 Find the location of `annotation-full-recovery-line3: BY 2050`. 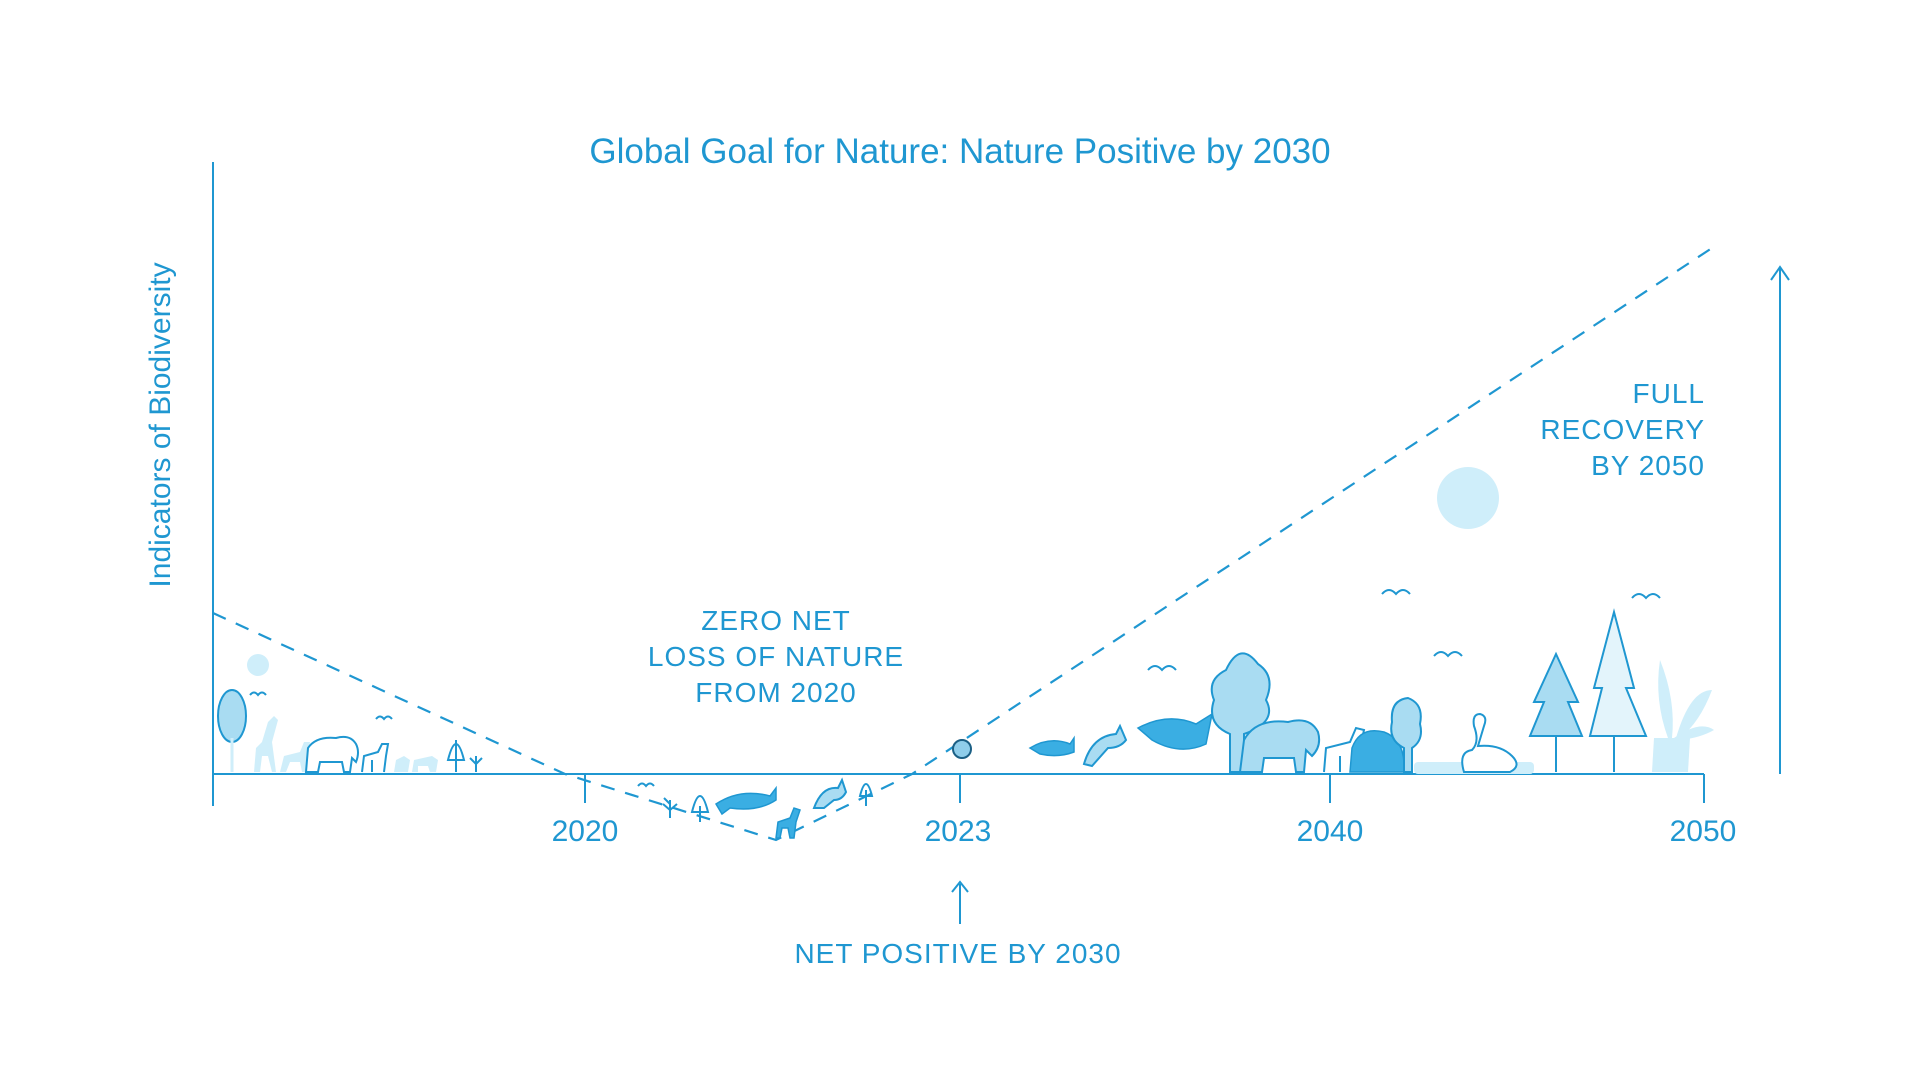

annotation-full-recovery-line3: BY 2050 is located at coordinates (1648, 465).